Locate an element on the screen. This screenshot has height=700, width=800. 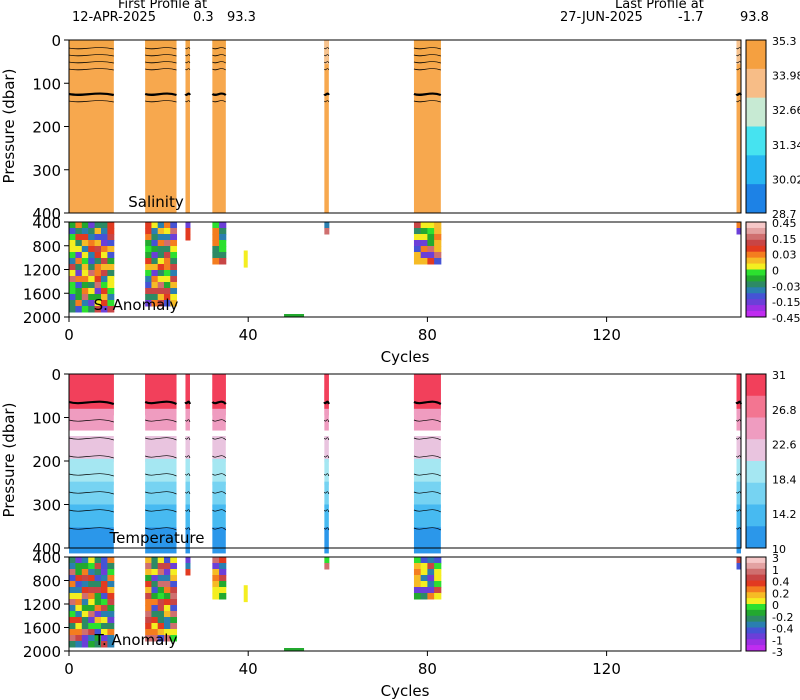
salinity-xlabel: Cycles is located at coordinates (405, 357).